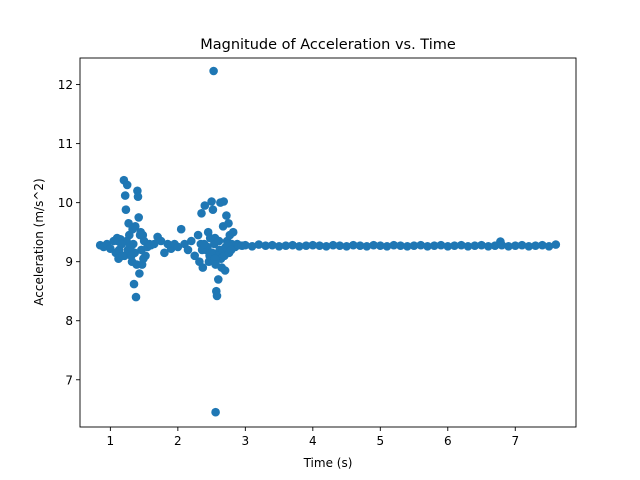 The image size is (640, 480). Describe the element at coordinates (178, 441) in the screenshot. I see `x-tick-label: 2` at that location.